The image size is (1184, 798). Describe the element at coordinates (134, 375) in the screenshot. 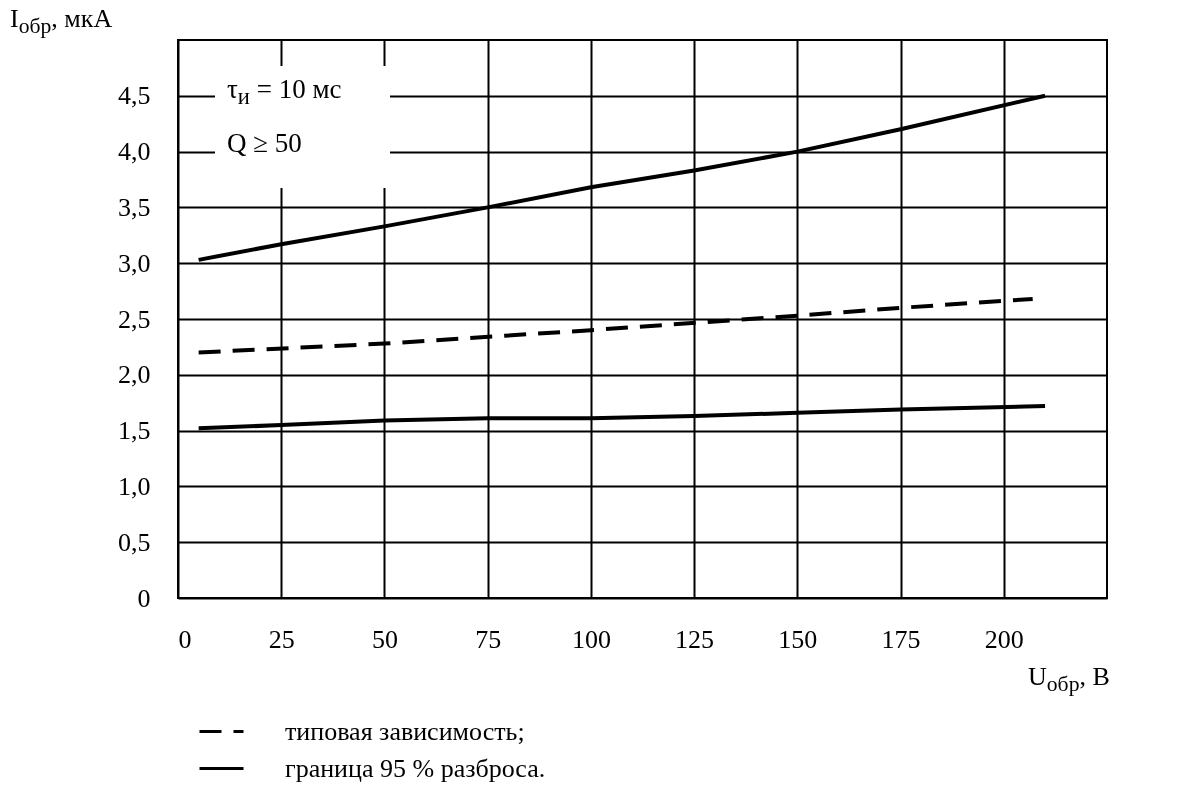

I see `y-tick-label: 2,0` at that location.